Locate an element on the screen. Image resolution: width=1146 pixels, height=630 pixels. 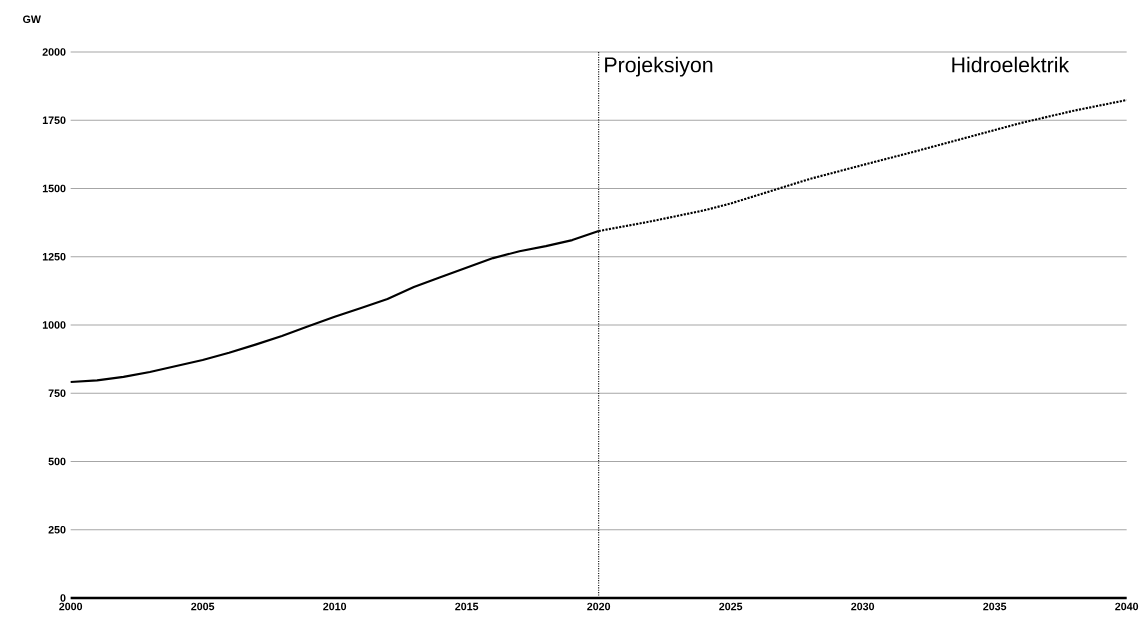
x-tick-label: 2030 is located at coordinates (863, 606).